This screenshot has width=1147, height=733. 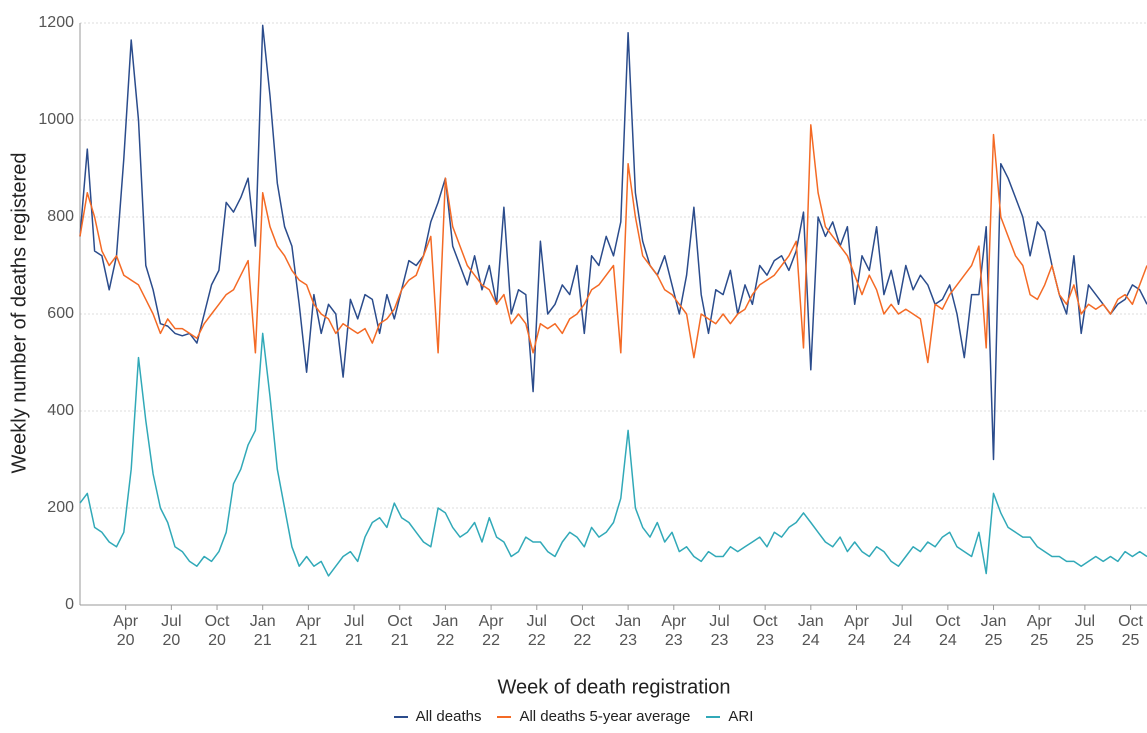 What do you see at coordinates (400, 631) in the screenshot?
I see `x-tick-label: Oct 21` at bounding box center [400, 631].